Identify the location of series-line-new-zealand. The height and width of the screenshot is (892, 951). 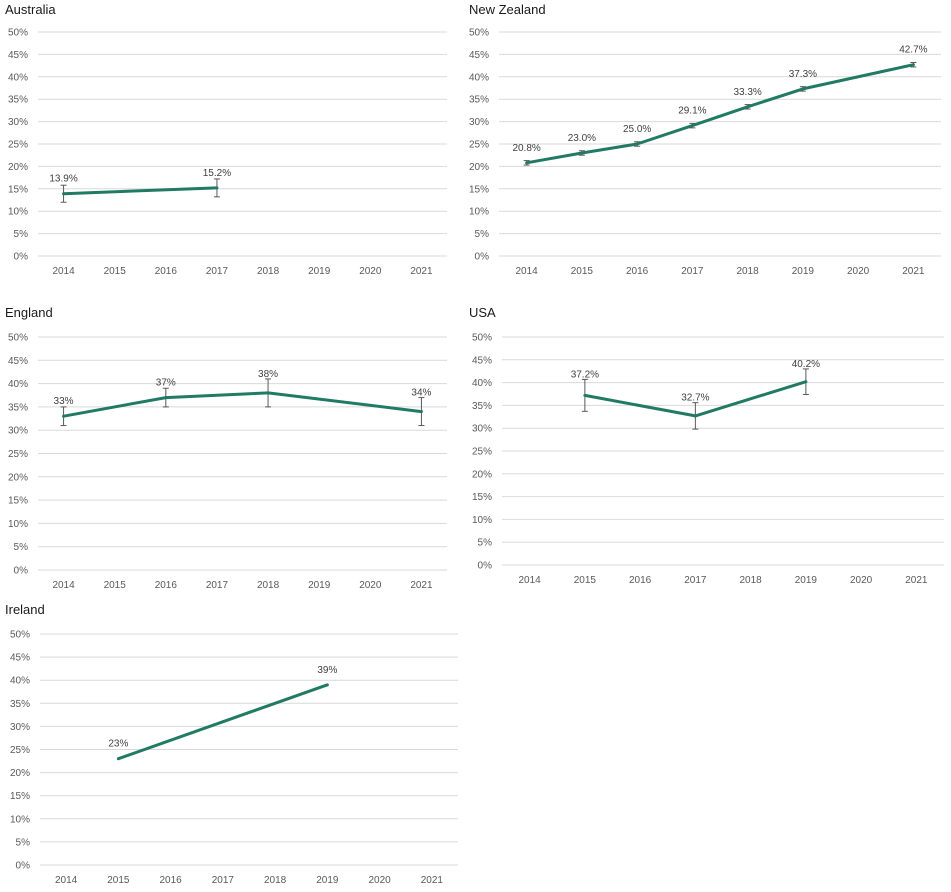
(720, 114).